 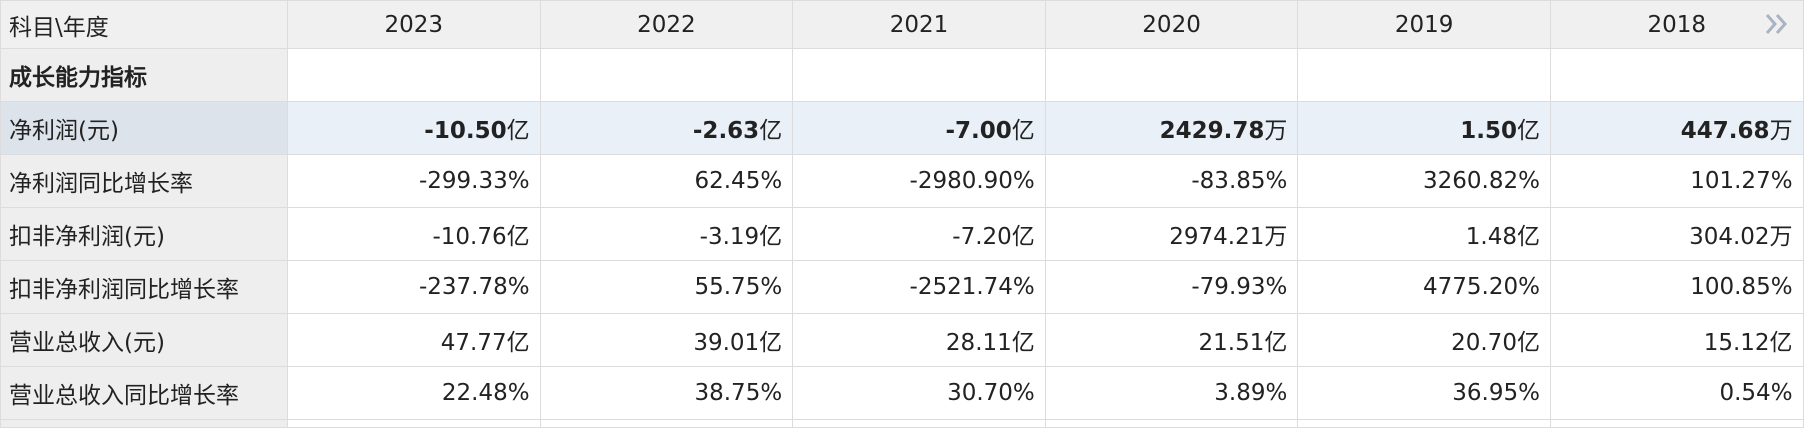 I want to click on value-cell: 101.27%, so click(x=1676, y=181).